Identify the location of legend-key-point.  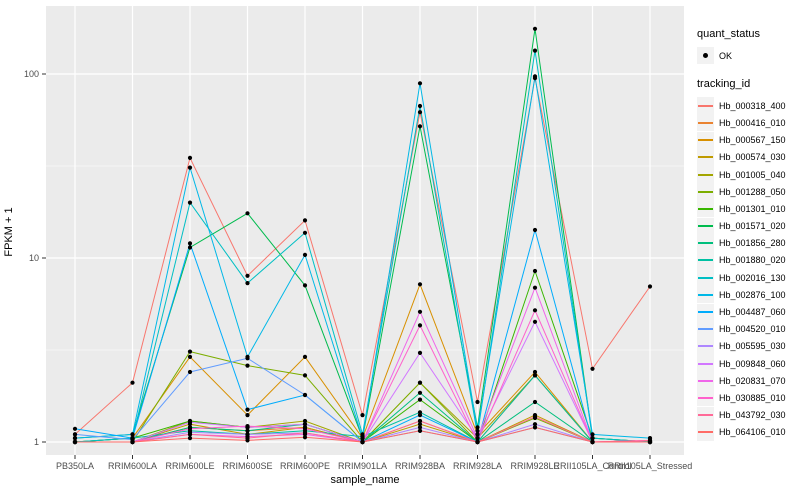
(705, 56).